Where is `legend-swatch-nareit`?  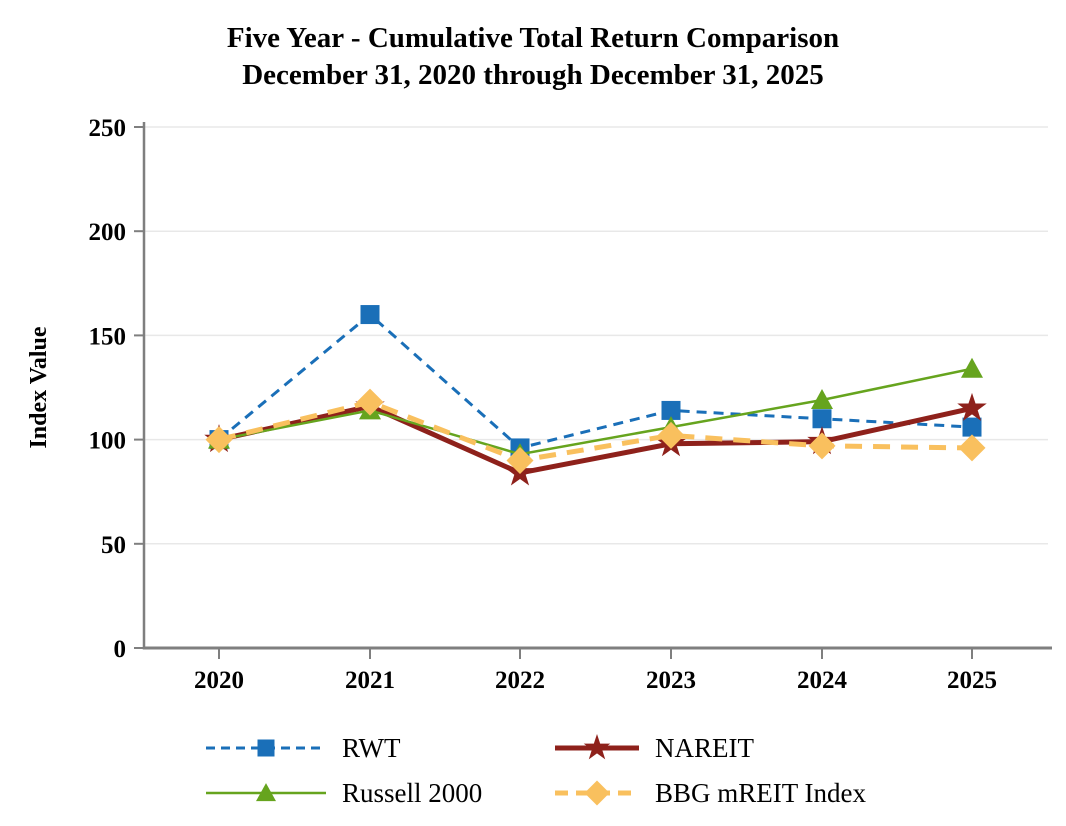
legend-swatch-nareit is located at coordinates (597, 747).